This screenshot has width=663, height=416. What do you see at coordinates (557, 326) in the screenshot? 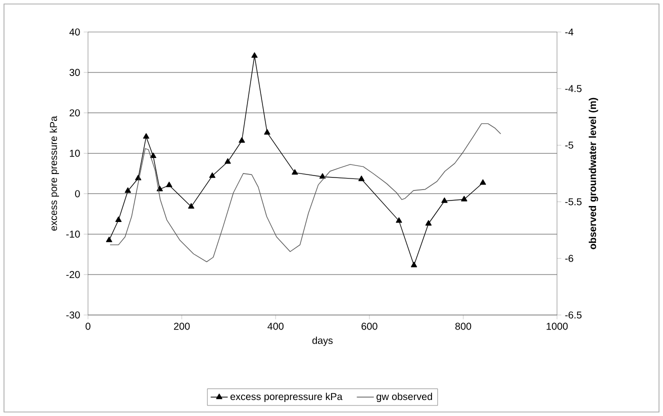
I see `x-tick-label: 1000` at bounding box center [557, 326].